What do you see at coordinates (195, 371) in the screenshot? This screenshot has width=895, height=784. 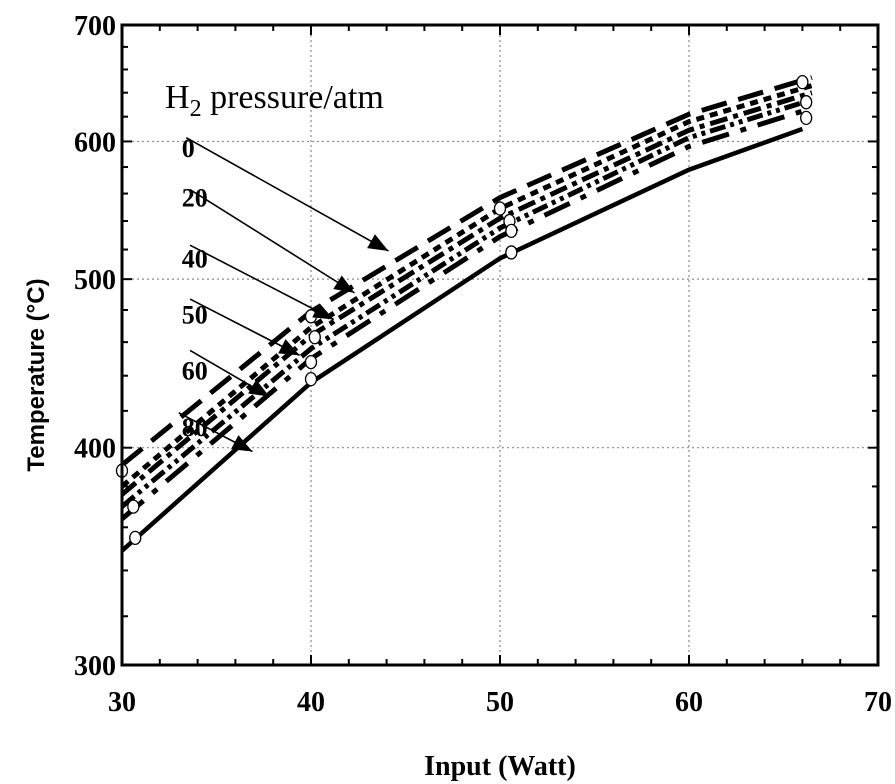 I see `series-label-60: 60` at bounding box center [195, 371].